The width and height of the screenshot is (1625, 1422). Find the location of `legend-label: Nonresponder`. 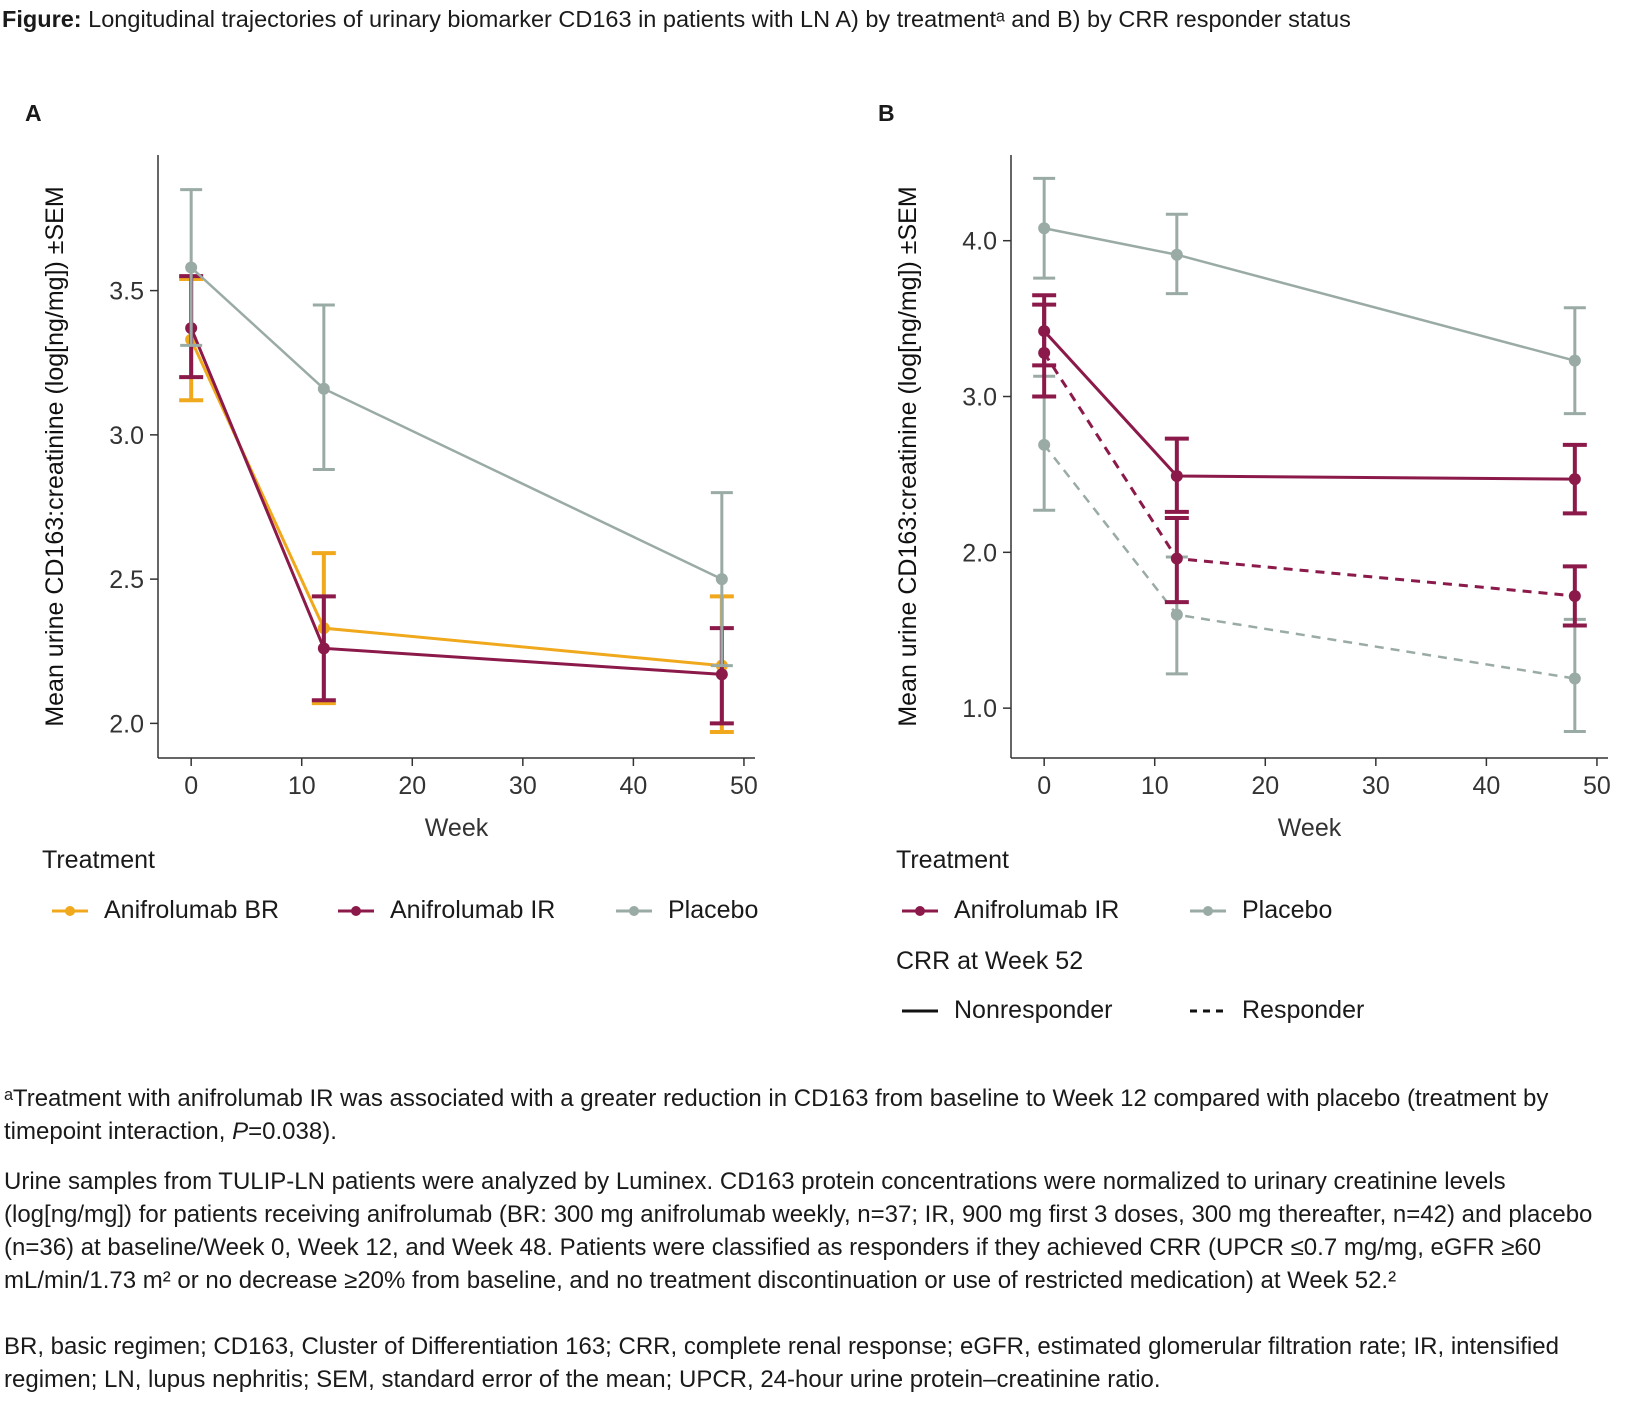

legend-label: Nonresponder is located at coordinates (1033, 1010).